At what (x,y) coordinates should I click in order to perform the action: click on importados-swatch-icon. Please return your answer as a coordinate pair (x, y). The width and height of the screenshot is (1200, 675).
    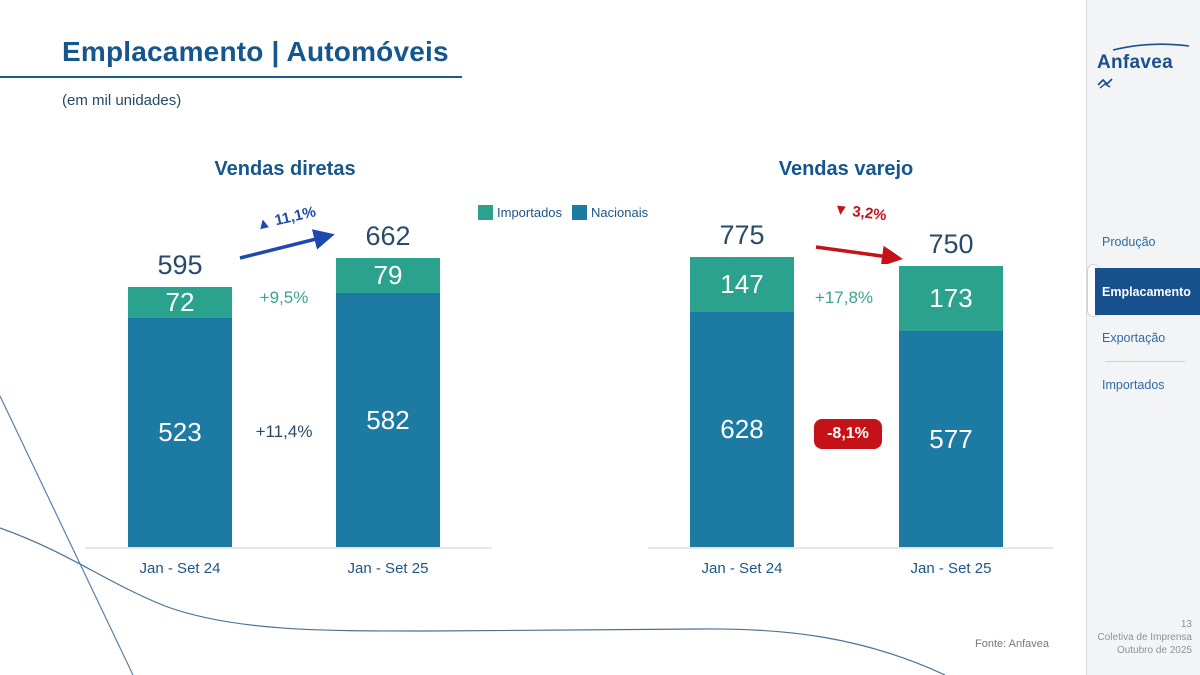
    Looking at the image, I should click on (485, 212).